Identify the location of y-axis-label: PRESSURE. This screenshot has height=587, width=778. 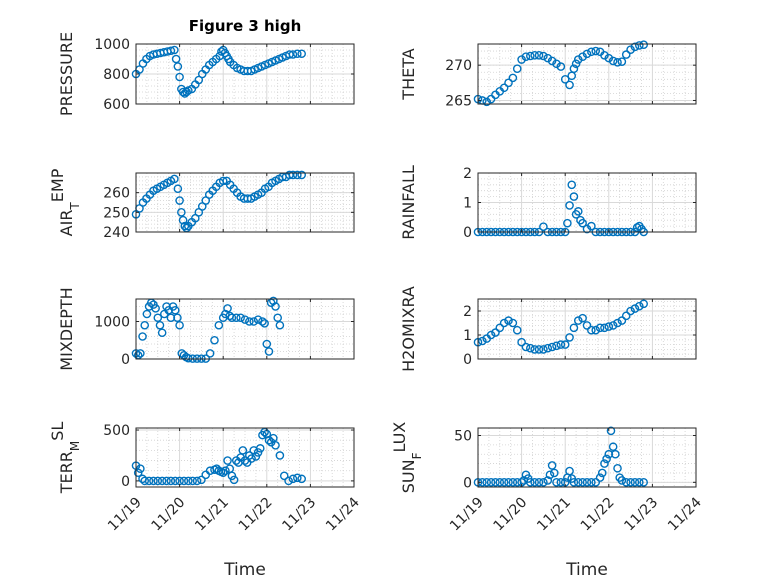
(66, 74).